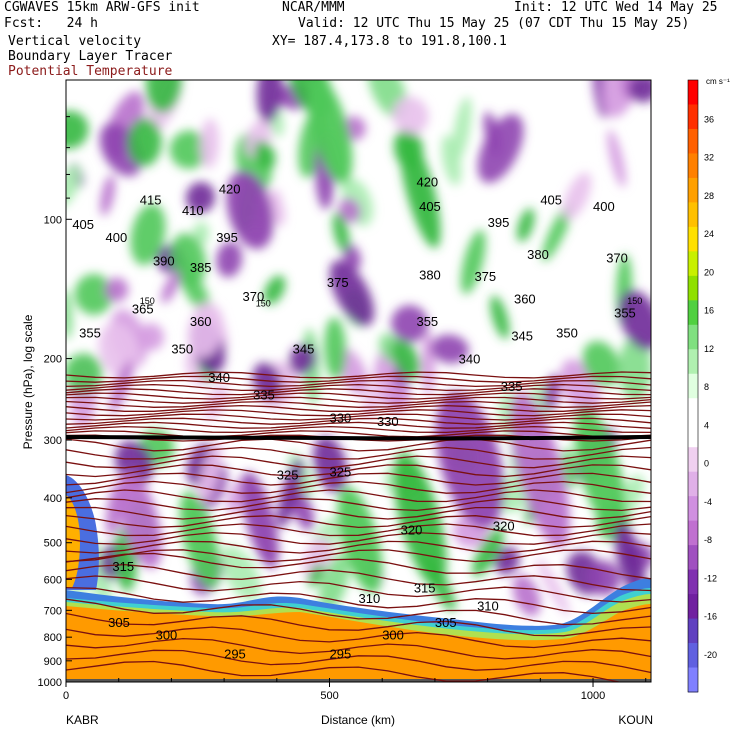 This screenshot has height=740, width=740. I want to click on boundary-layer-tracer-core, so click(358, 643).